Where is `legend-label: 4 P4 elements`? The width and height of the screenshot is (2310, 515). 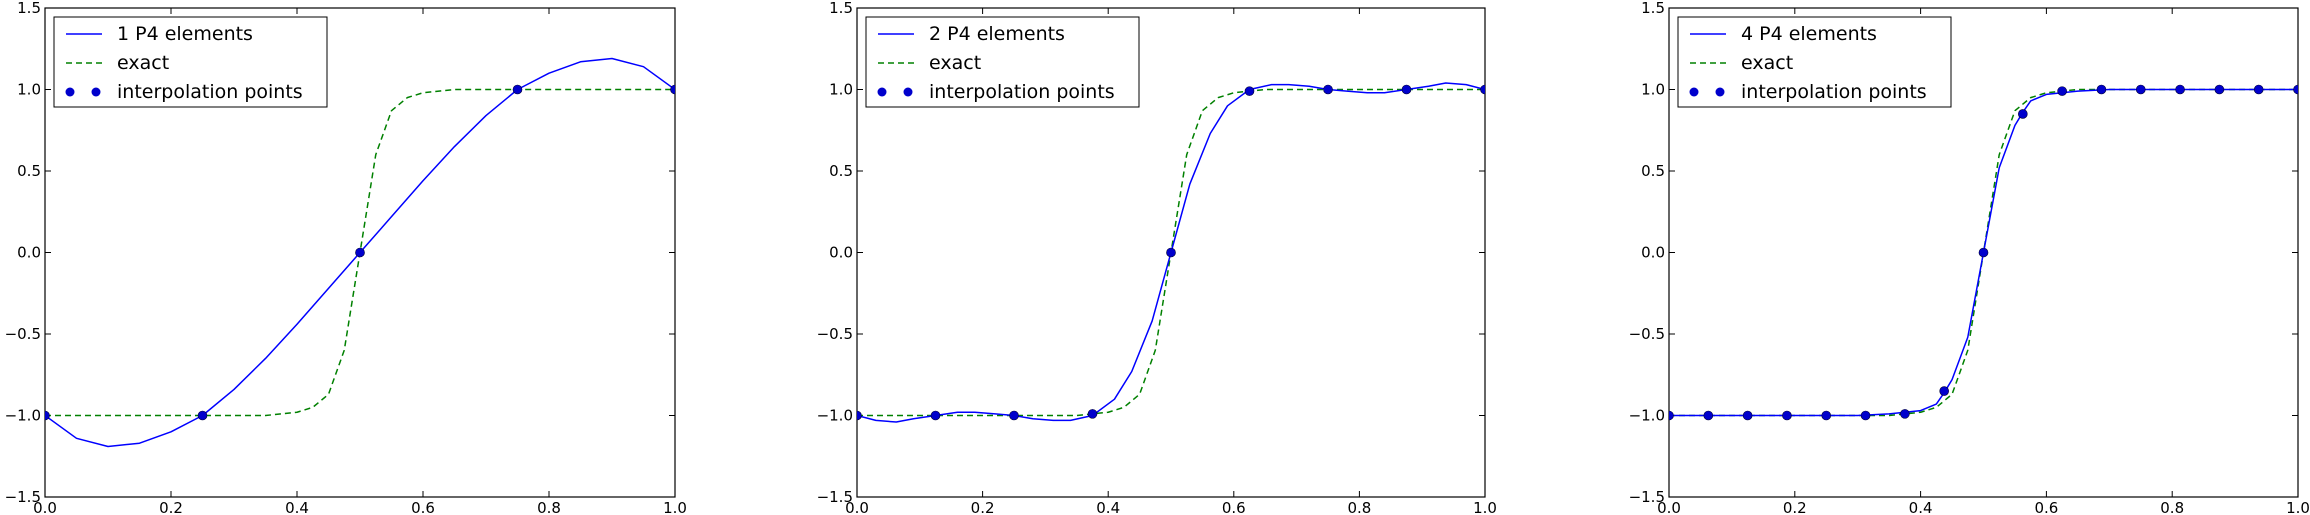 legend-label: 4 P4 elements is located at coordinates (1809, 34).